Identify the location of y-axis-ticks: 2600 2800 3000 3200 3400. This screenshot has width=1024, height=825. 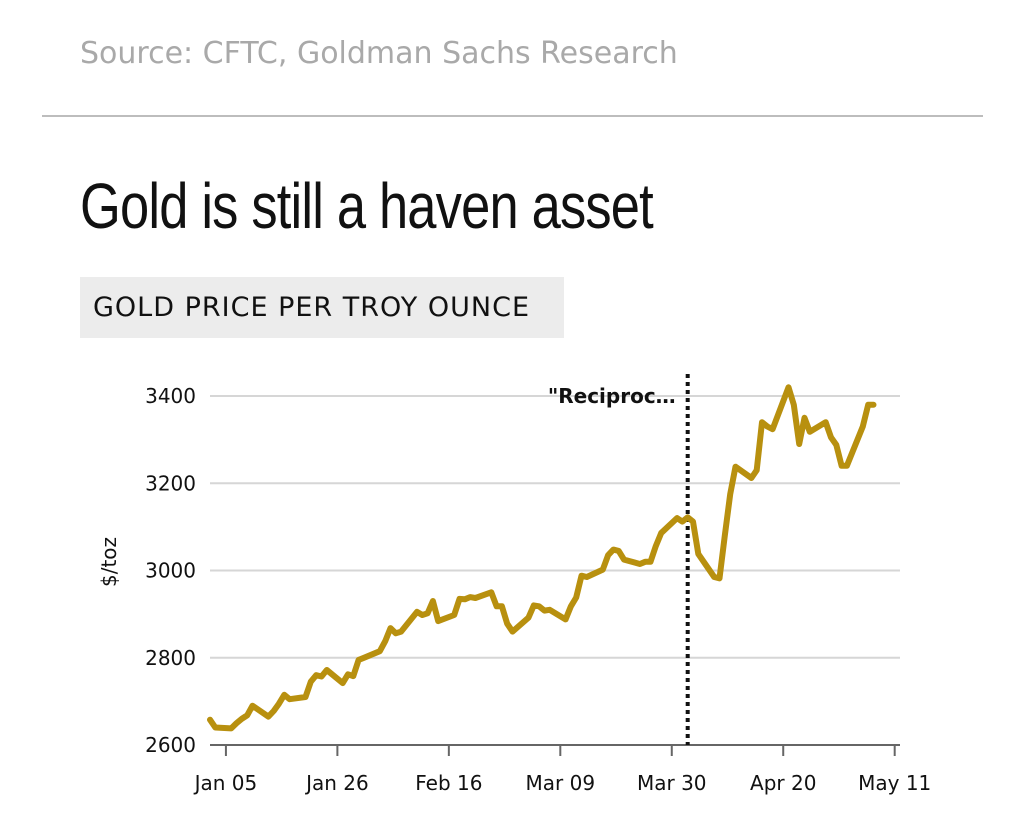
(170, 570).